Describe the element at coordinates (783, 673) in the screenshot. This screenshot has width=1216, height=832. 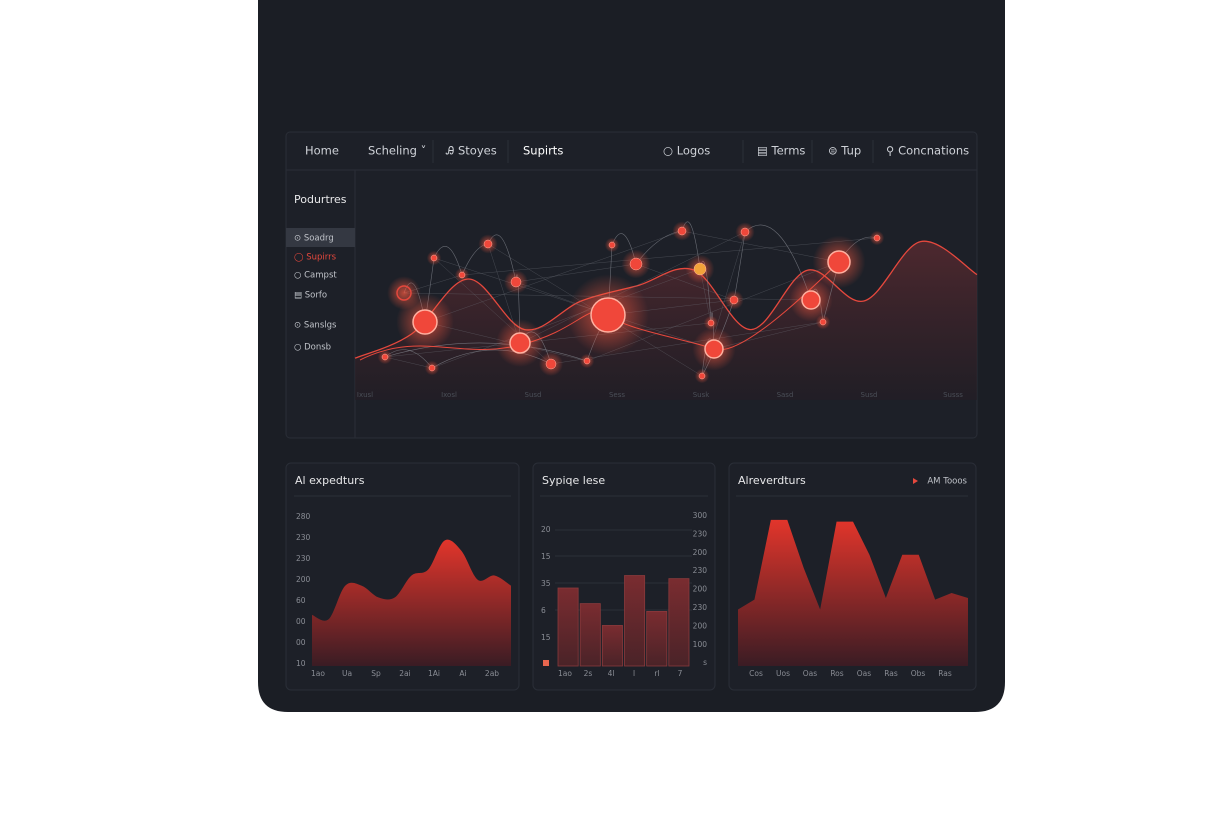
I see `x-tick-label: Uos` at that location.